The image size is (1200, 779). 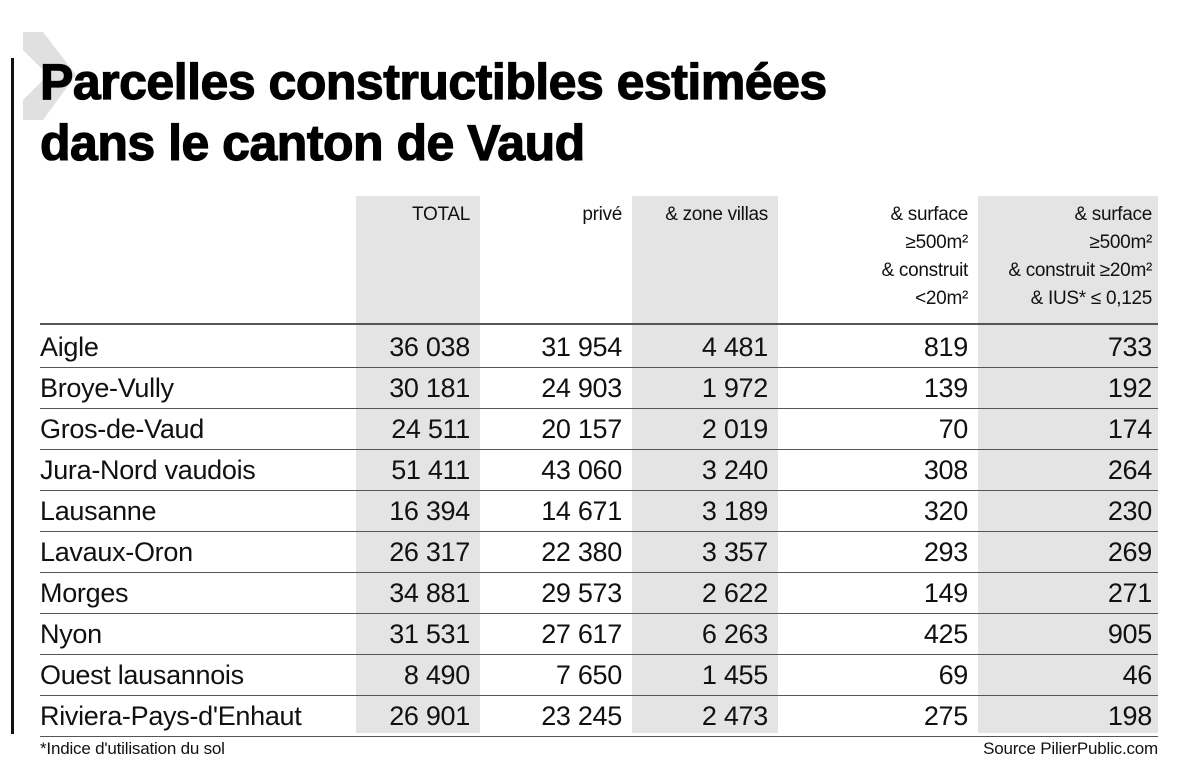 I want to click on cell-ius: 198, so click(x=1129, y=716).